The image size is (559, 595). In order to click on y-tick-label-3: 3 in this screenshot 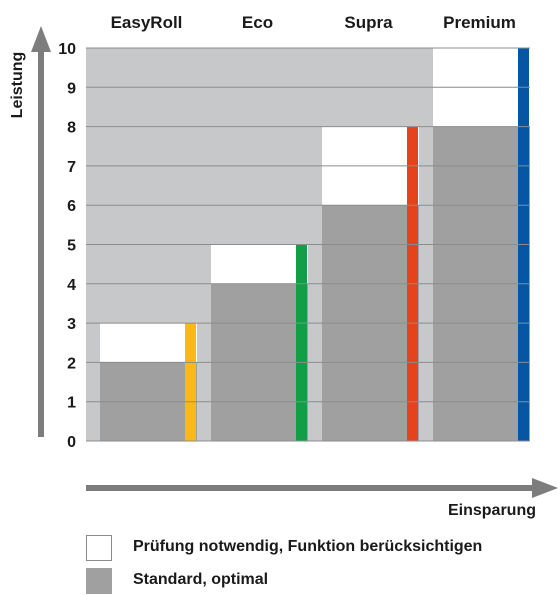, I will do `click(71, 324)`.